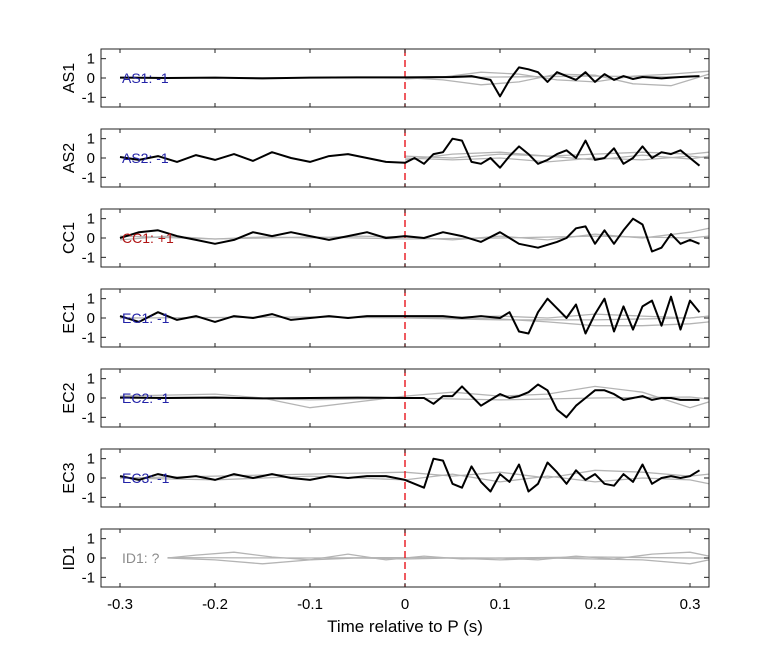 This screenshot has height=657, width=782. Describe the element at coordinates (141, 558) in the screenshot. I see `station-polarity-label: ID1: ?` at that location.